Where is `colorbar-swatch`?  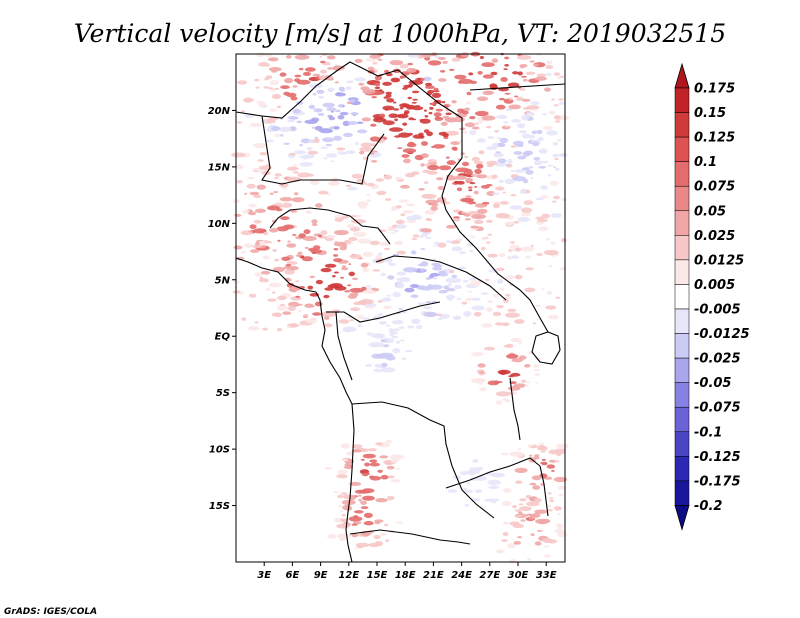
colorbar-swatch is located at coordinates (682, 248).